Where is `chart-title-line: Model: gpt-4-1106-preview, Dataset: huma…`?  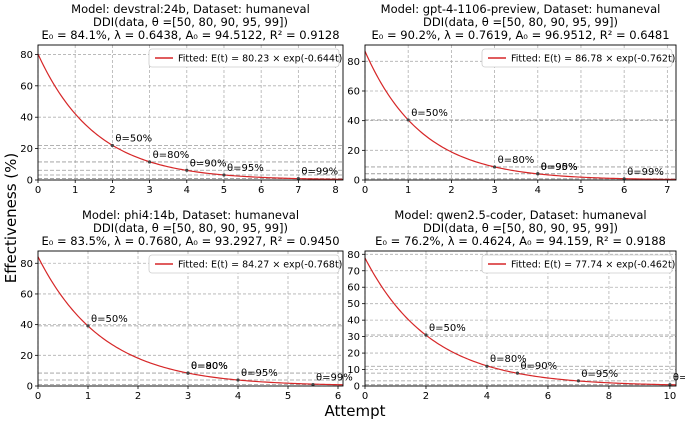
chart-title-line: Model: gpt-4-1106-preview, Dataset: huma… is located at coordinates (521, 9).